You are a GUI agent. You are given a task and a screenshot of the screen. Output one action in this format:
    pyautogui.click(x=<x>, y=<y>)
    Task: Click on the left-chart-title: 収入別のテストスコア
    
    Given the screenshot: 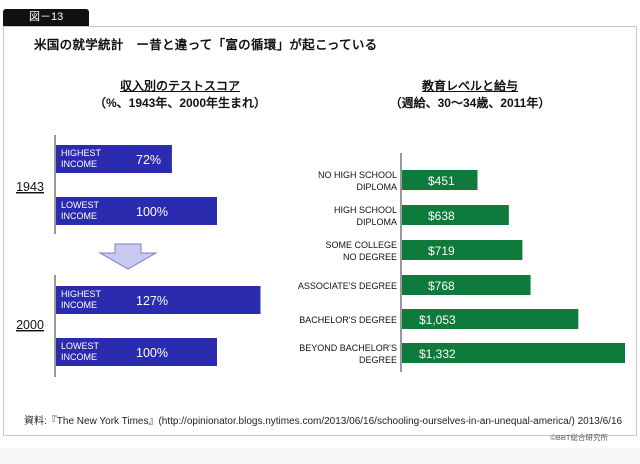 What is the action you would take?
    pyautogui.click(x=179, y=86)
    